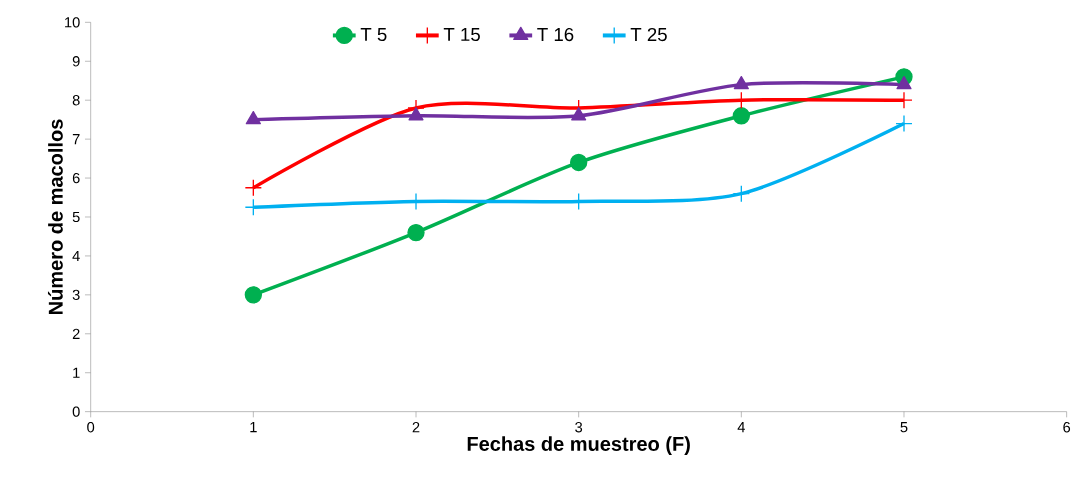  I want to click on y-axis-title: Número de macollos, so click(55, 217).